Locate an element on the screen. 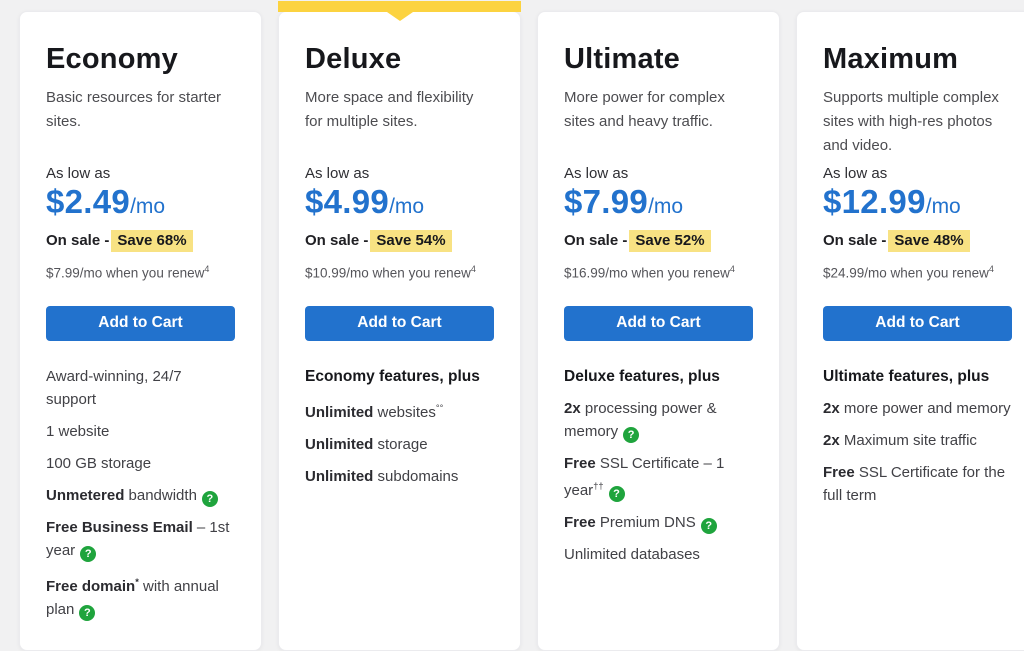 The height and width of the screenshot is (651, 1024). plan-name: Maximum is located at coordinates (891, 59).